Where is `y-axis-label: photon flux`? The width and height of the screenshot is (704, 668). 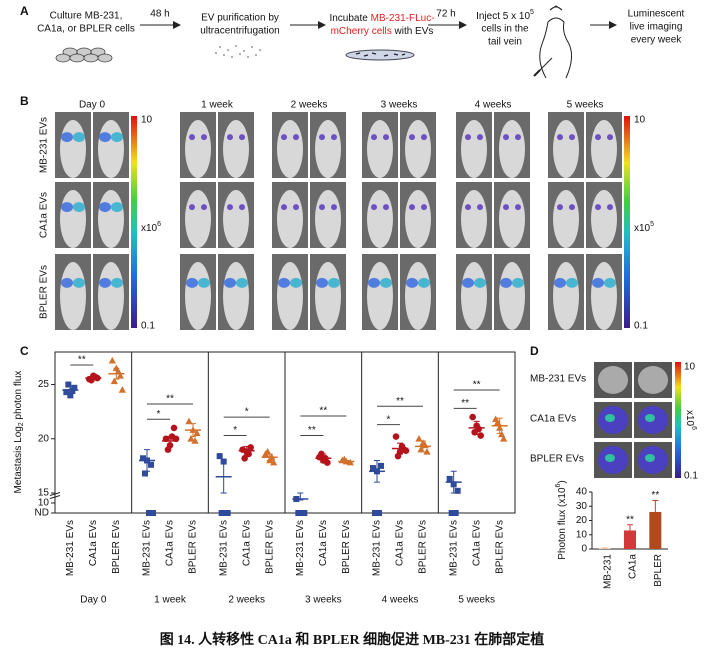 y-axis-label: photon flux is located at coordinates (18, 397).